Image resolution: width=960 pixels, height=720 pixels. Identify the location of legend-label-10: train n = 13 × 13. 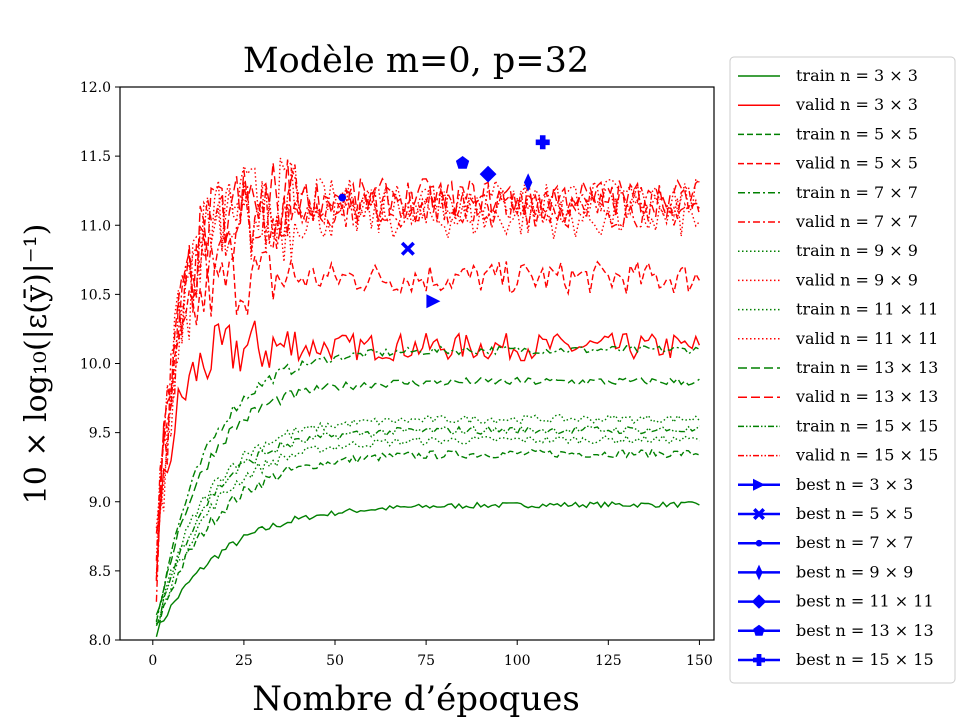
(867, 367).